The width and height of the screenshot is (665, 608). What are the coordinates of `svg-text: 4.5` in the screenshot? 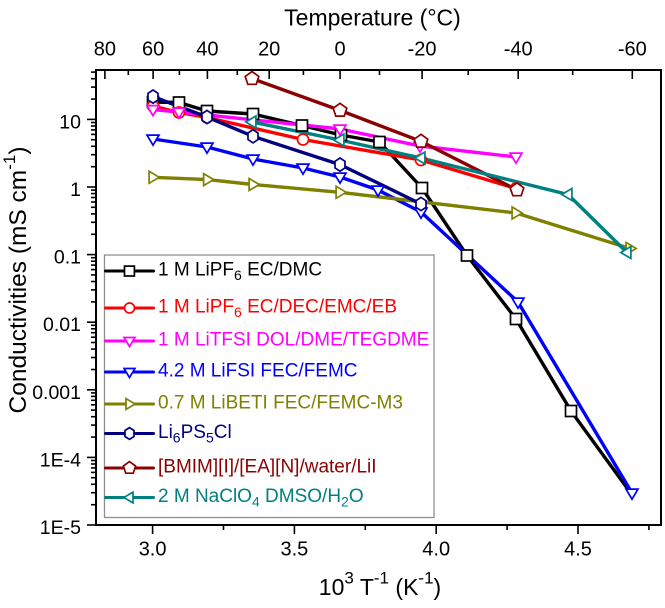 It's located at (578, 550).